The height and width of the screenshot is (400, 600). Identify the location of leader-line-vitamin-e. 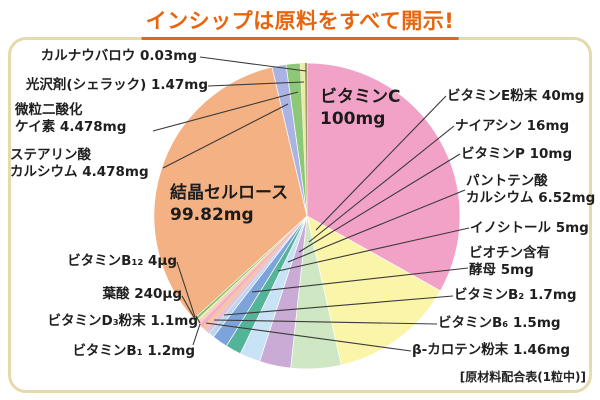
(381, 163).